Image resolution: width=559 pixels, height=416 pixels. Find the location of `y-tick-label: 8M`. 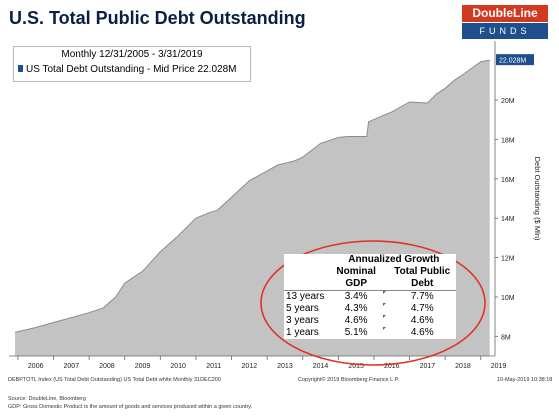

y-tick-label: 8M is located at coordinates (506, 337).